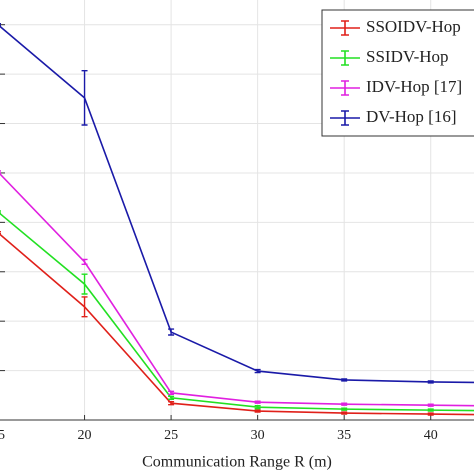  Describe the element at coordinates (258, 435) in the screenshot. I see `x-tick-label: 30` at that location.